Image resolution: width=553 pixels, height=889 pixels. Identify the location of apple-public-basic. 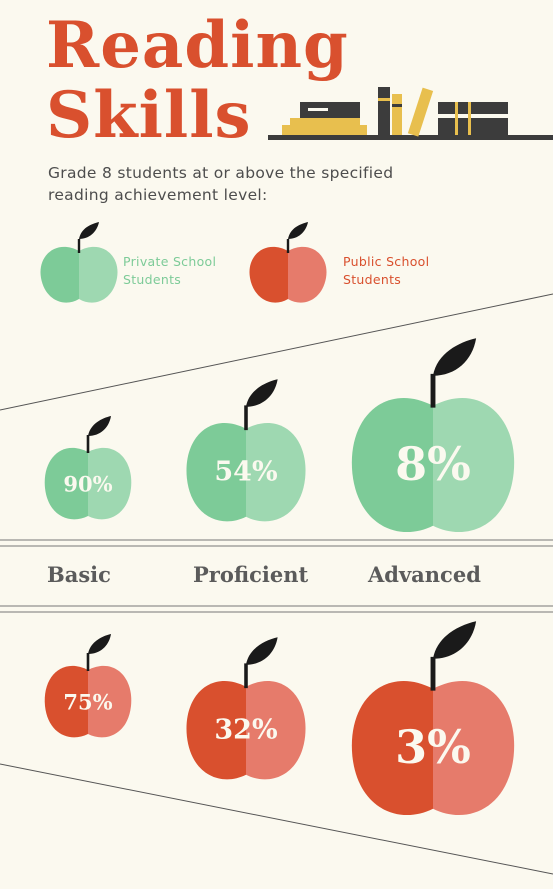
(88, 686).